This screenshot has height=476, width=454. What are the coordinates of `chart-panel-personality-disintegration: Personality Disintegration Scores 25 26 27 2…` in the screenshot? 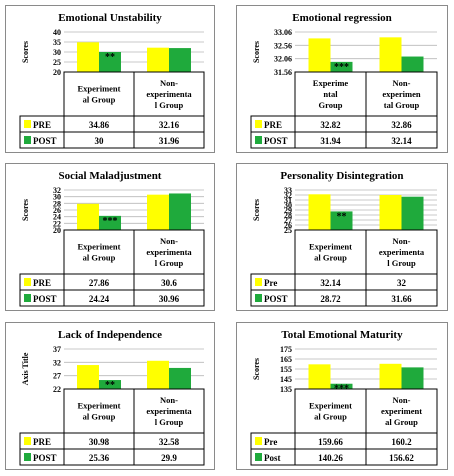 It's located at (342, 237).